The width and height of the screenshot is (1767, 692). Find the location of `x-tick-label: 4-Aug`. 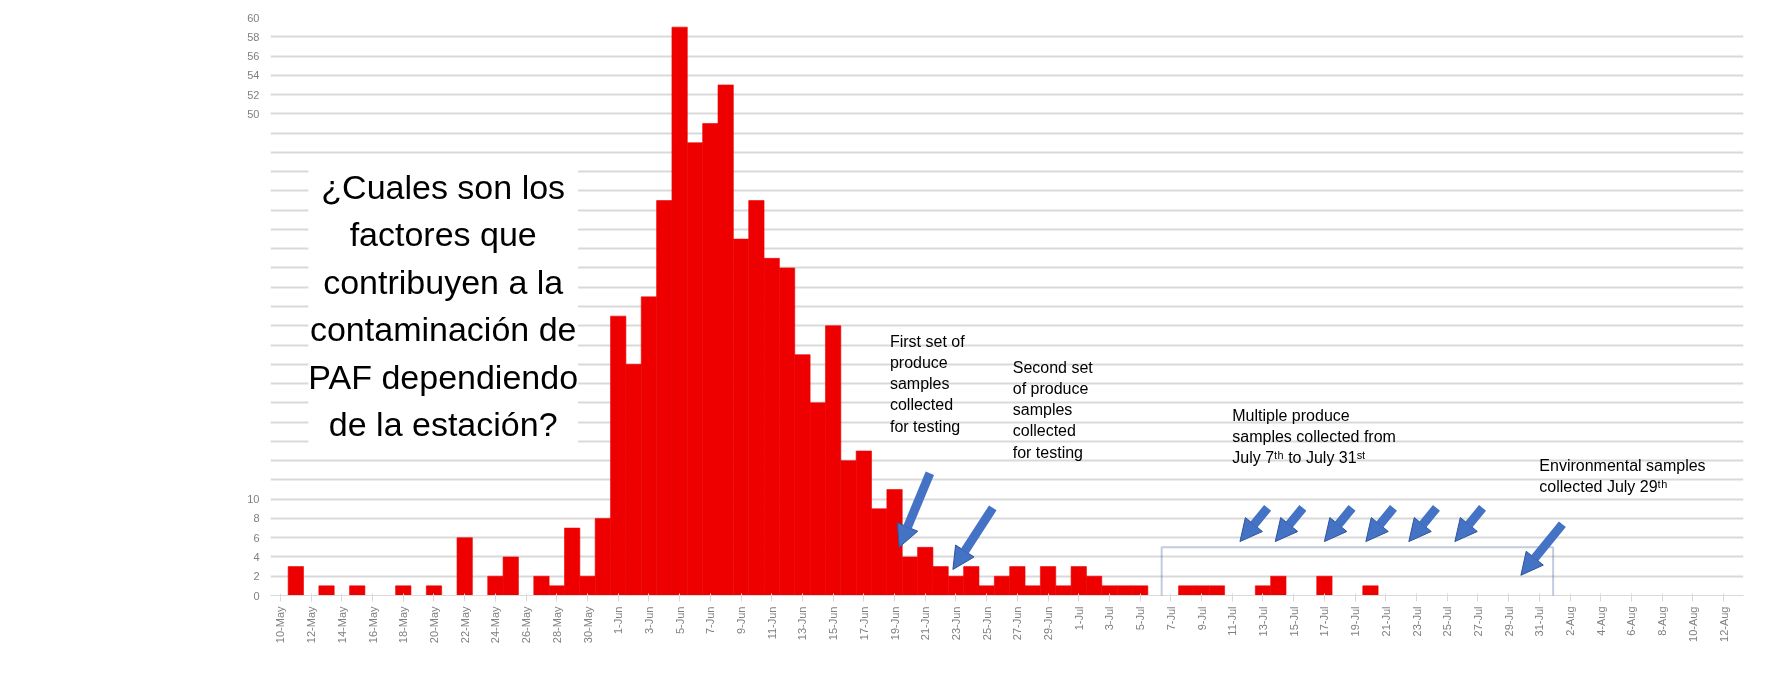

x-tick-label: 4-Aug is located at coordinates (1600, 621).